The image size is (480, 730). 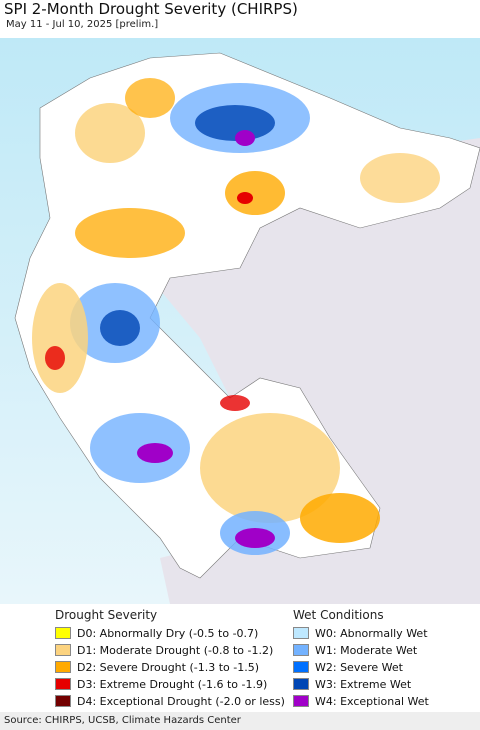 What do you see at coordinates (168, 667) in the screenshot?
I see `legend-label: D2: Severe Drought (-1.3 to -1.5)` at bounding box center [168, 667].